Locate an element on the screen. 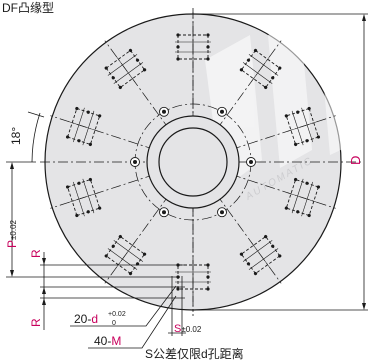  thread-prefix: 40- is located at coordinates (102, 341).